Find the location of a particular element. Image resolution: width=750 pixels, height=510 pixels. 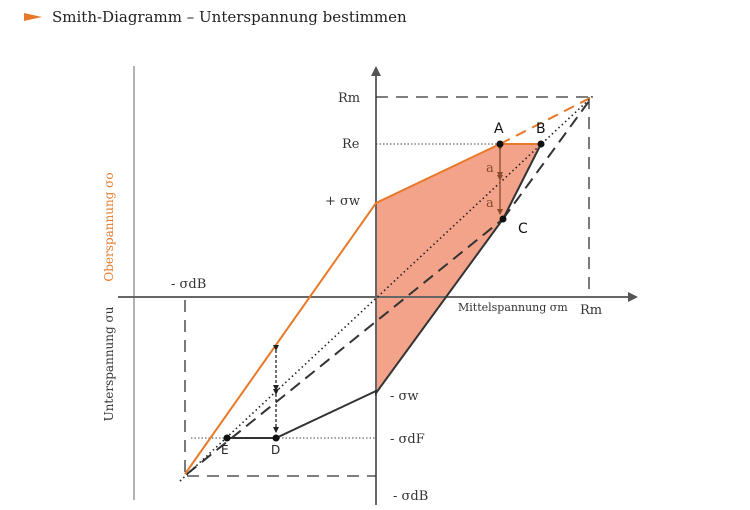

point-b-label: B is located at coordinates (541, 129).